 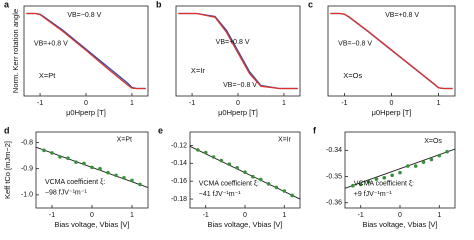 What do you see at coordinates (7, 170) in the screenshot?
I see `y-axis-label: Keff tCo [mJm−2]` at bounding box center [7, 170].